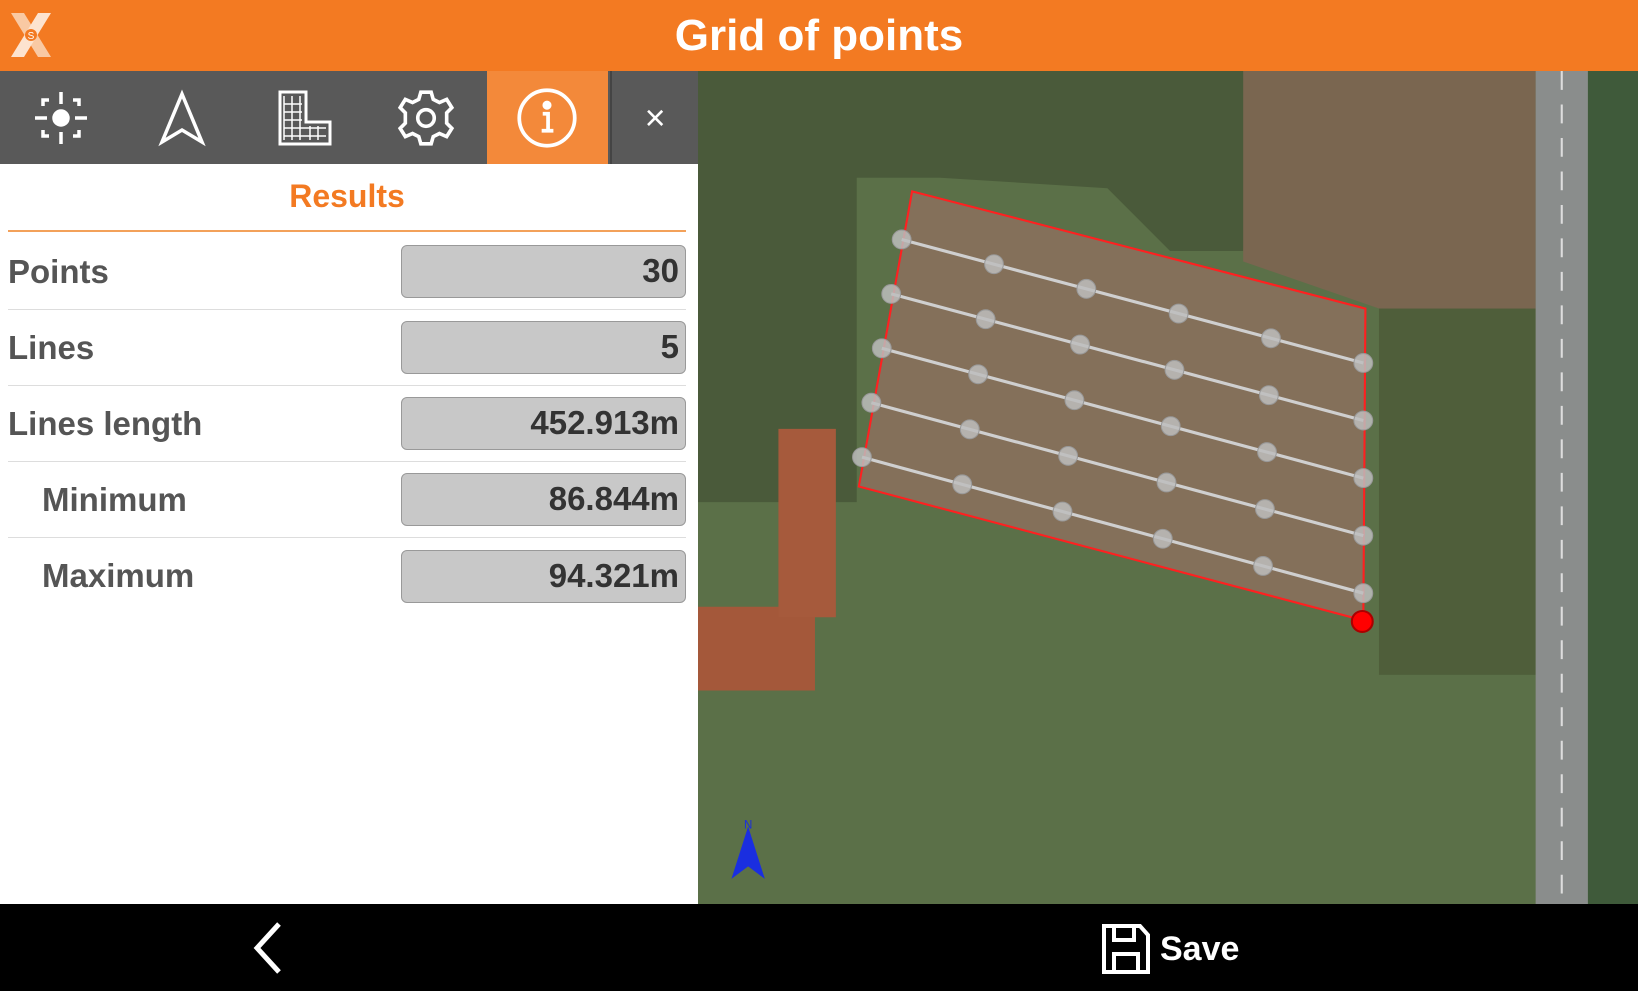 The image size is (1638, 991). Describe the element at coordinates (347, 500) in the screenshot. I see `result-row-minimum: Minimum 86.844m` at that location.